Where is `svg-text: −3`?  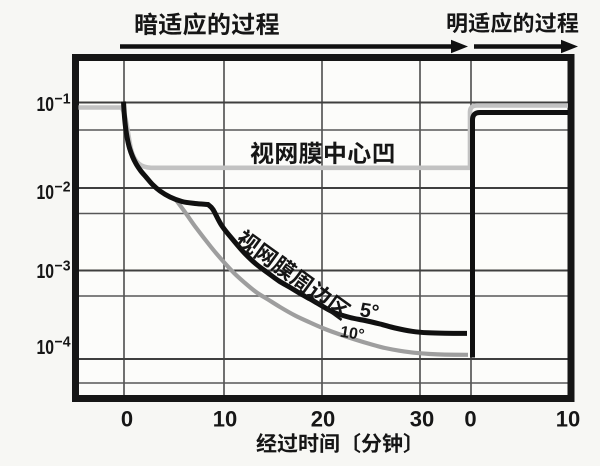
svg-text: −3 is located at coordinates (63, 266).